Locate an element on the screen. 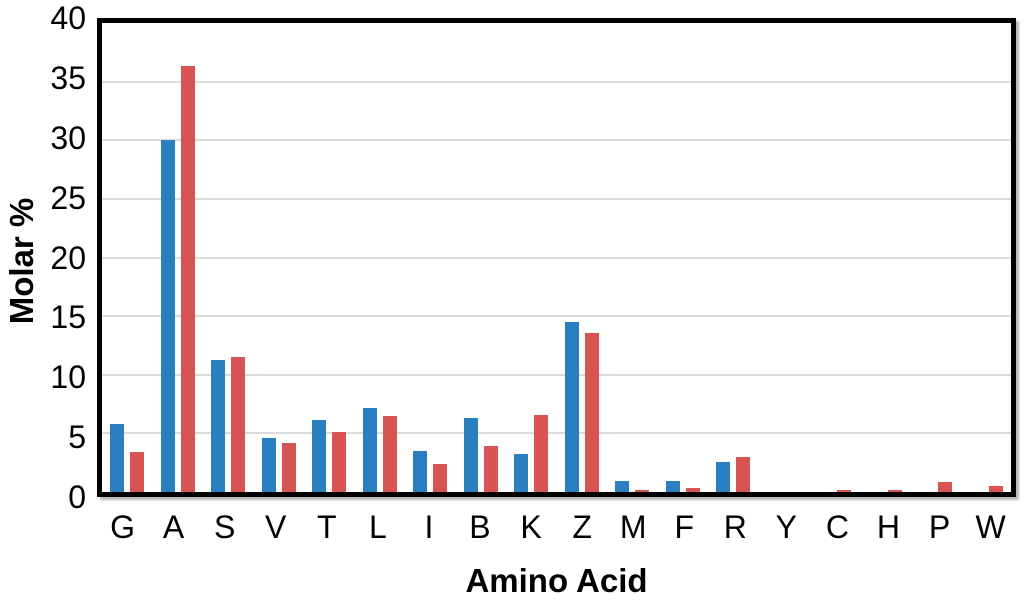  bar-group-T is located at coordinates (329, 257).